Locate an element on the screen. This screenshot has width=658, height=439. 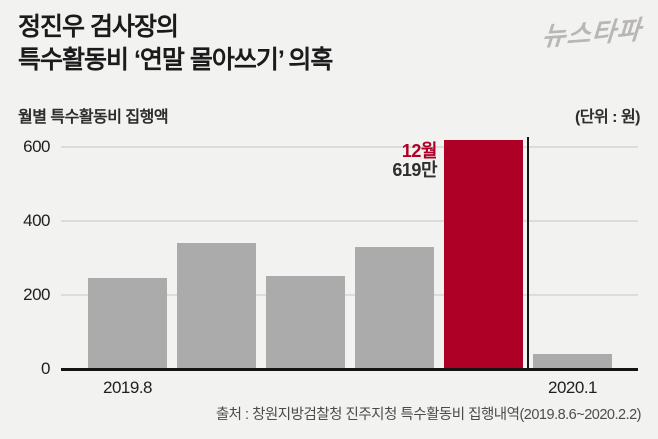
highlight-annotation: 12월 619만 is located at coordinates (414, 161).